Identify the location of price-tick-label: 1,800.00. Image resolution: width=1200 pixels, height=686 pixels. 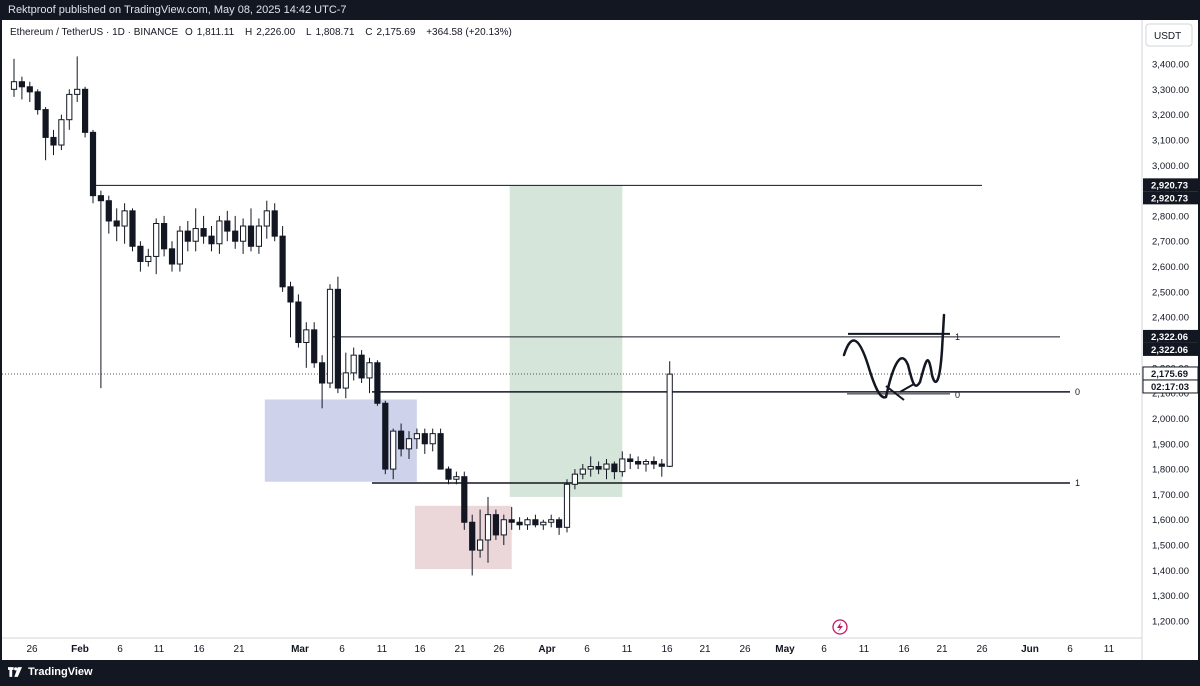
(1170, 470).